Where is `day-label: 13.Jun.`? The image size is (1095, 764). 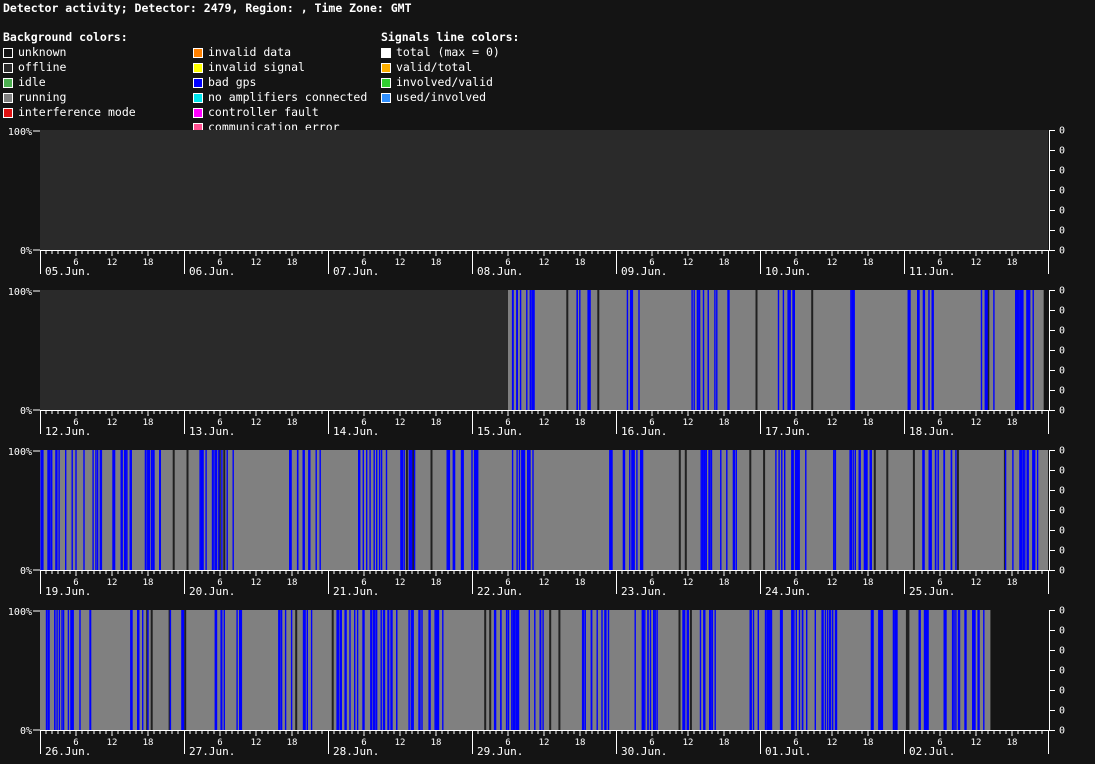 day-label: 13.Jun. is located at coordinates (212, 431).